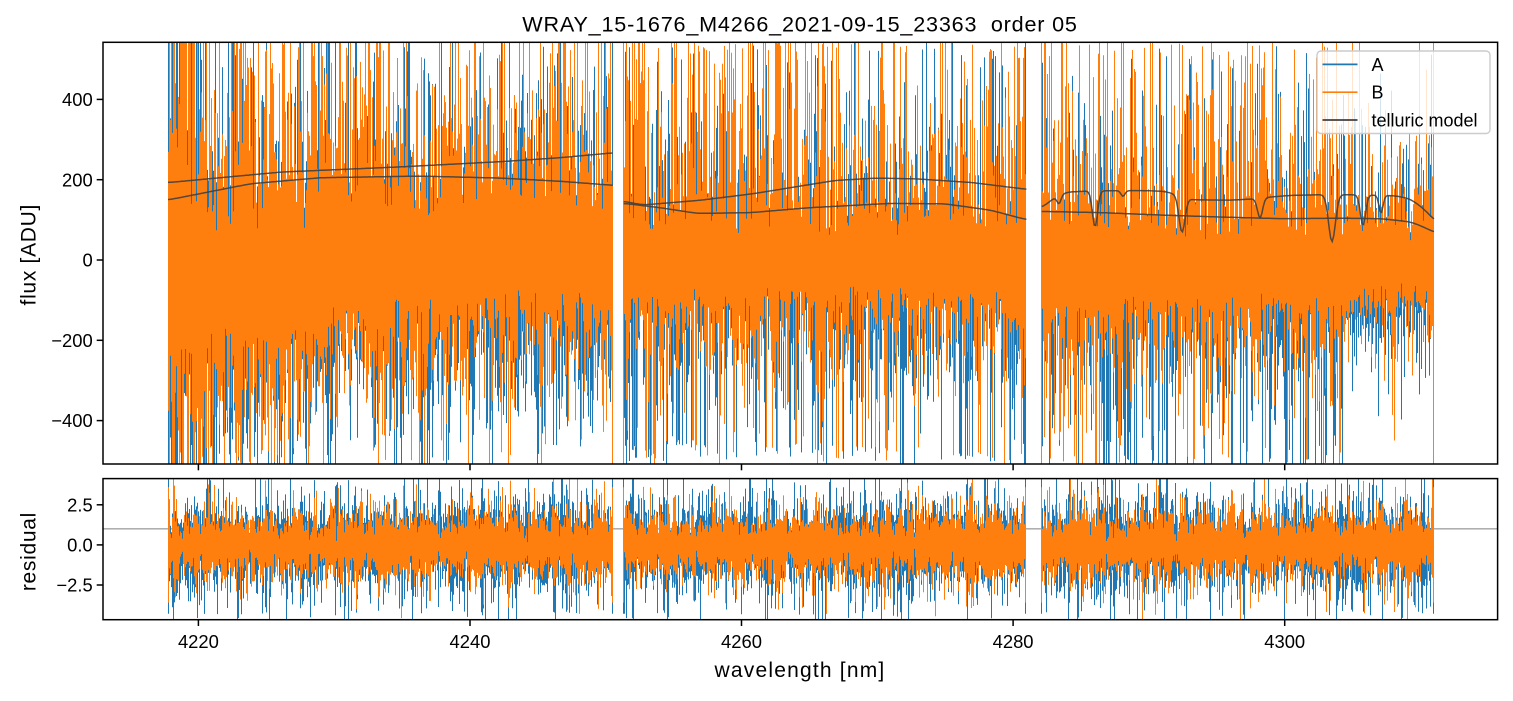 The width and height of the screenshot is (1513, 701). Describe the element at coordinates (74, 585) in the screenshot. I see `svg-text: −2.5` at that location.